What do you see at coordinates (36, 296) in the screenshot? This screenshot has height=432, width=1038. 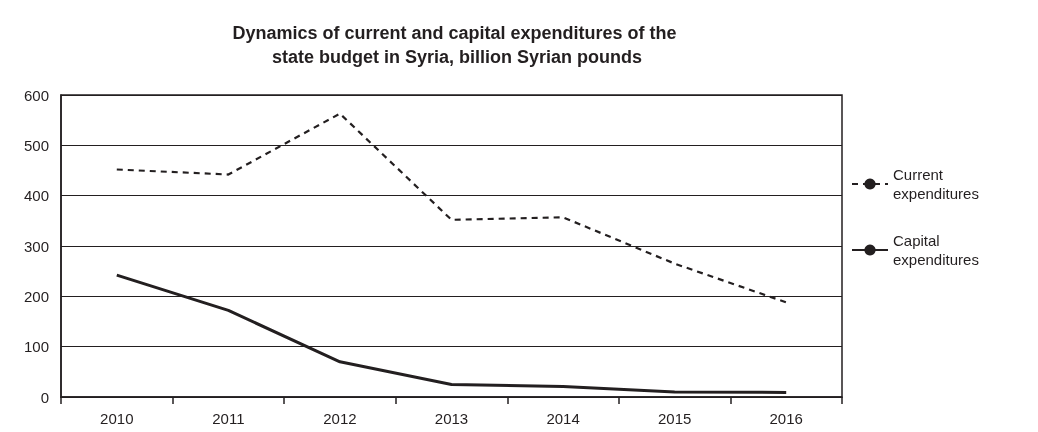 I see `y-tick-label: 200` at bounding box center [36, 296].